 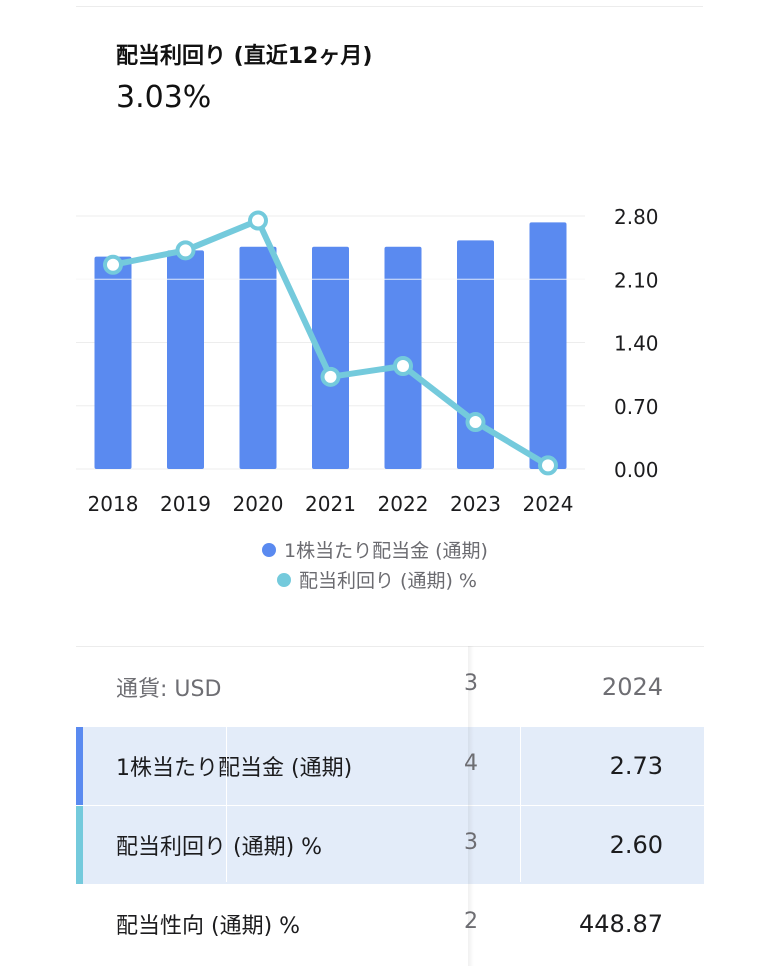 What do you see at coordinates (475, 354) in the screenshot?
I see `bar-2023` at bounding box center [475, 354].